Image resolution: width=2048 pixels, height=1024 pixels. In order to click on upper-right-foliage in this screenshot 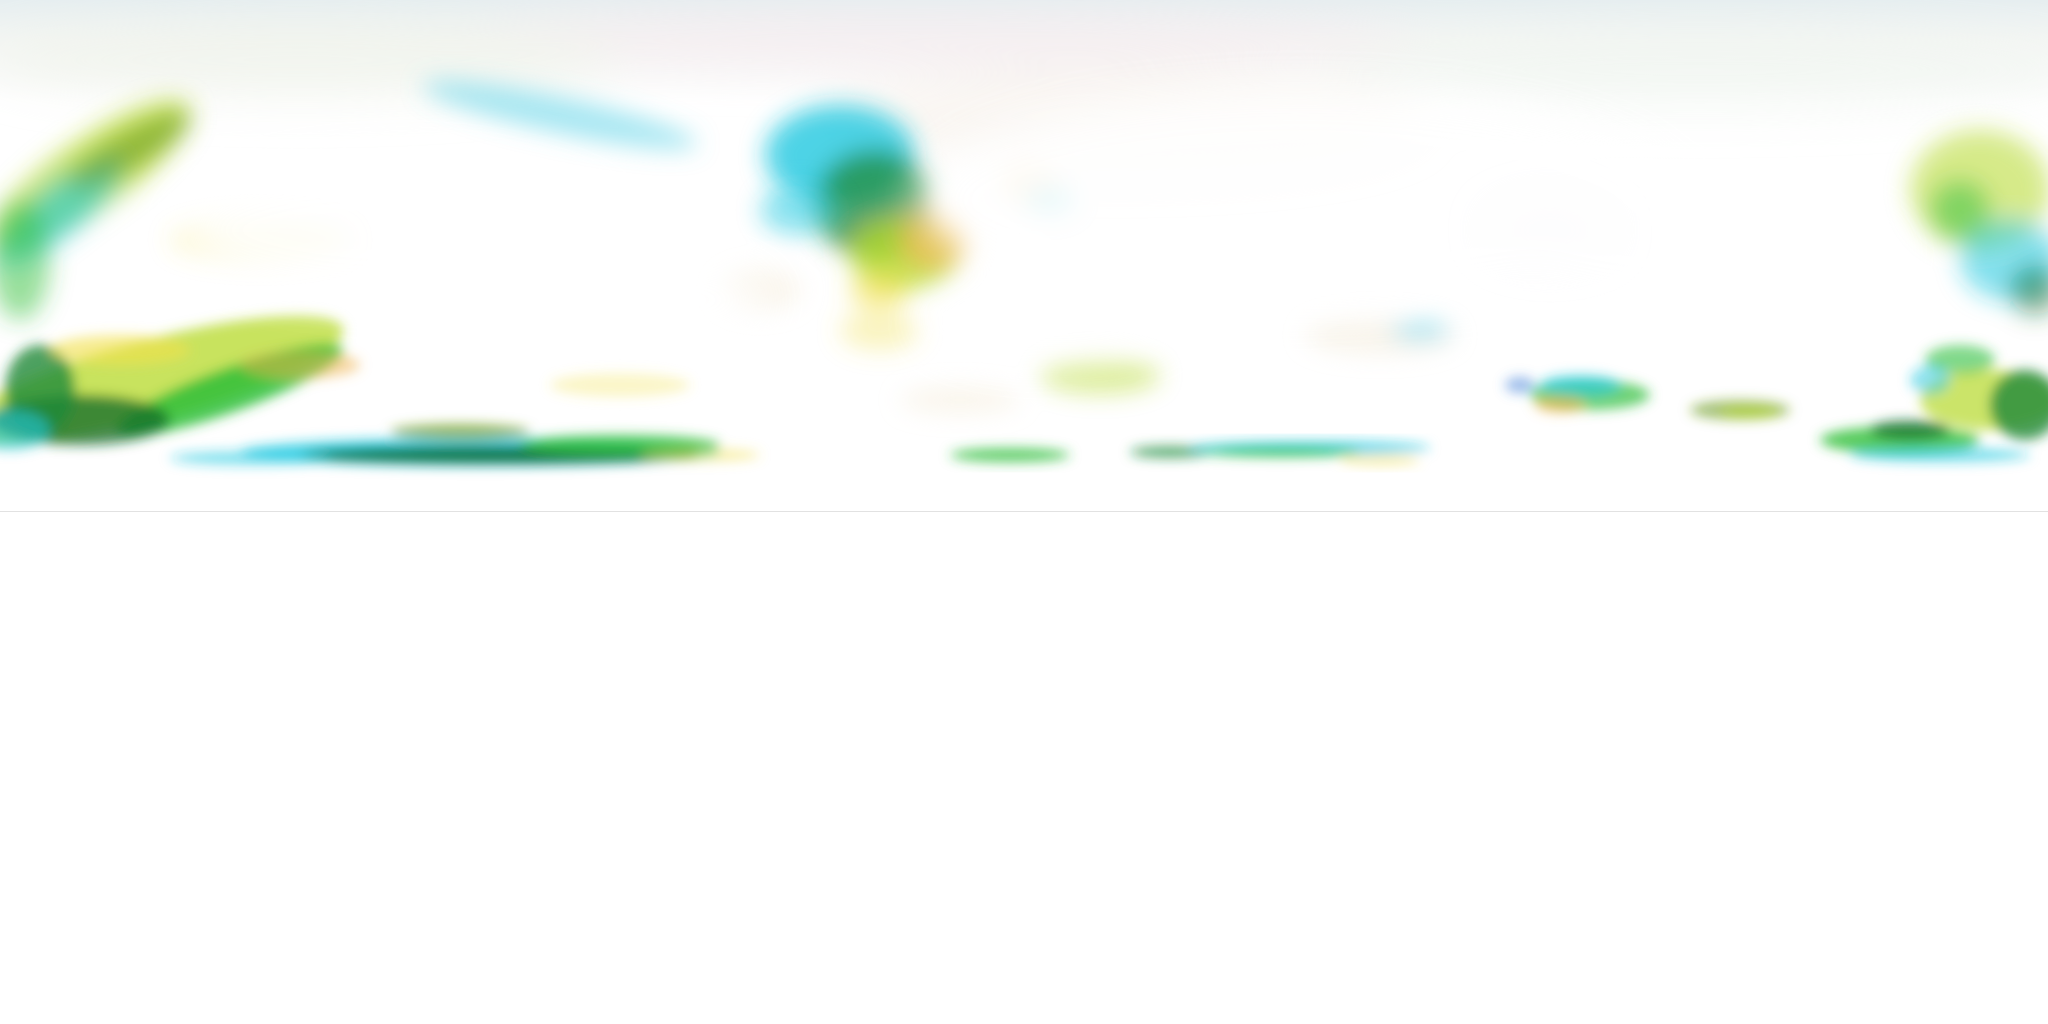, I will do `click(1979, 222)`.